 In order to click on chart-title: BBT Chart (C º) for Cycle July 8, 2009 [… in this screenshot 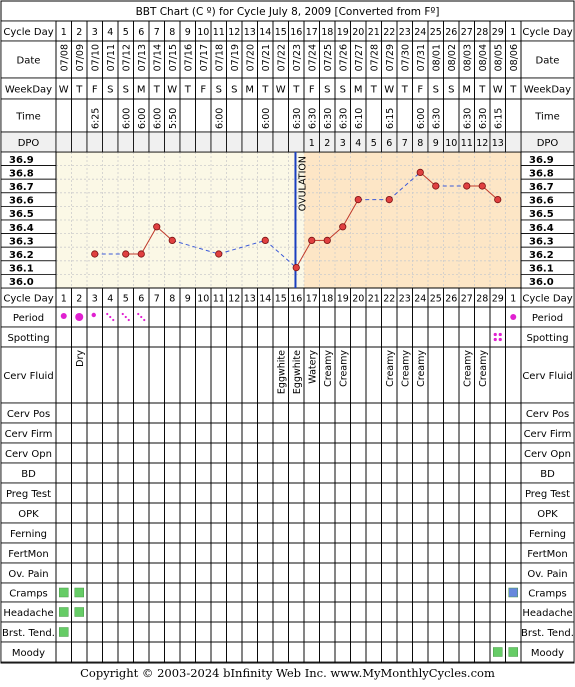, I will do `click(288, 12)`.